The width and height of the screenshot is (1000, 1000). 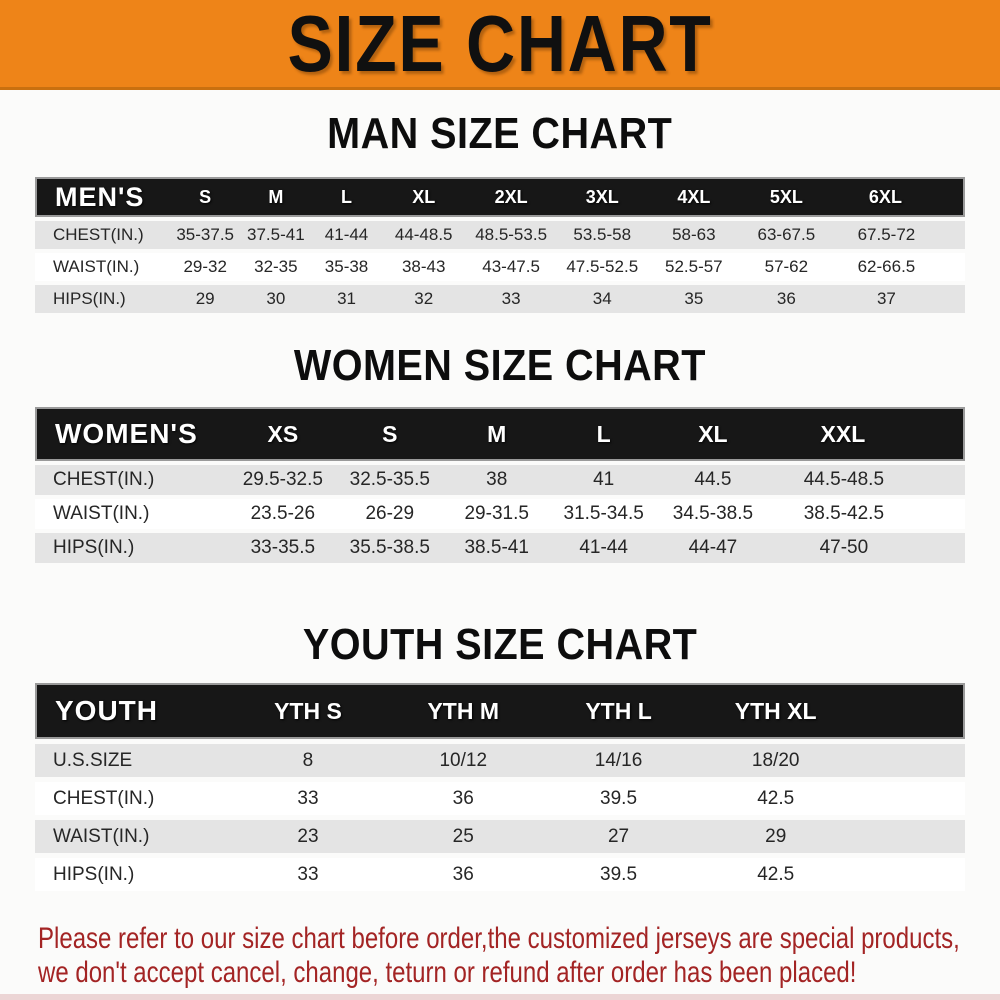 What do you see at coordinates (693, 267) in the screenshot?
I see `size-value: 52.5-57` at bounding box center [693, 267].